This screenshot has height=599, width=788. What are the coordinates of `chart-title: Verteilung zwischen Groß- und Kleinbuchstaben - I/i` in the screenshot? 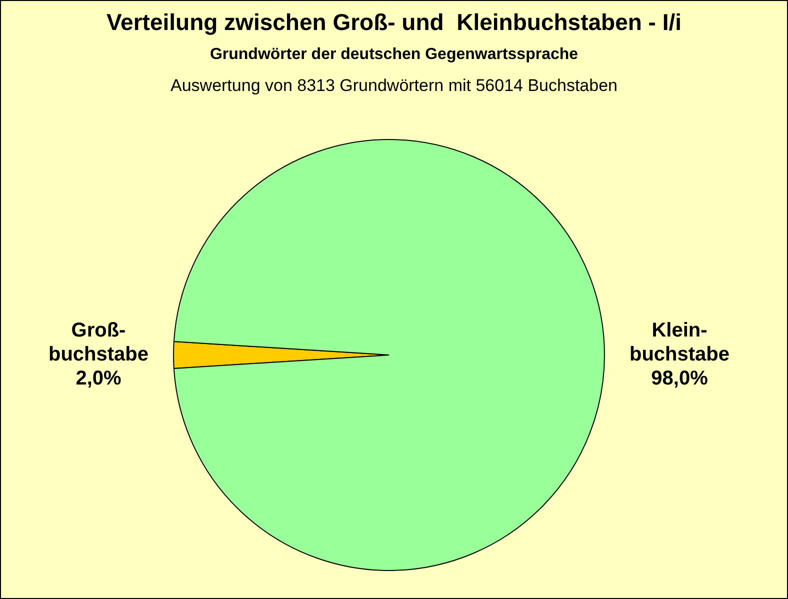 It's located at (394, 22).